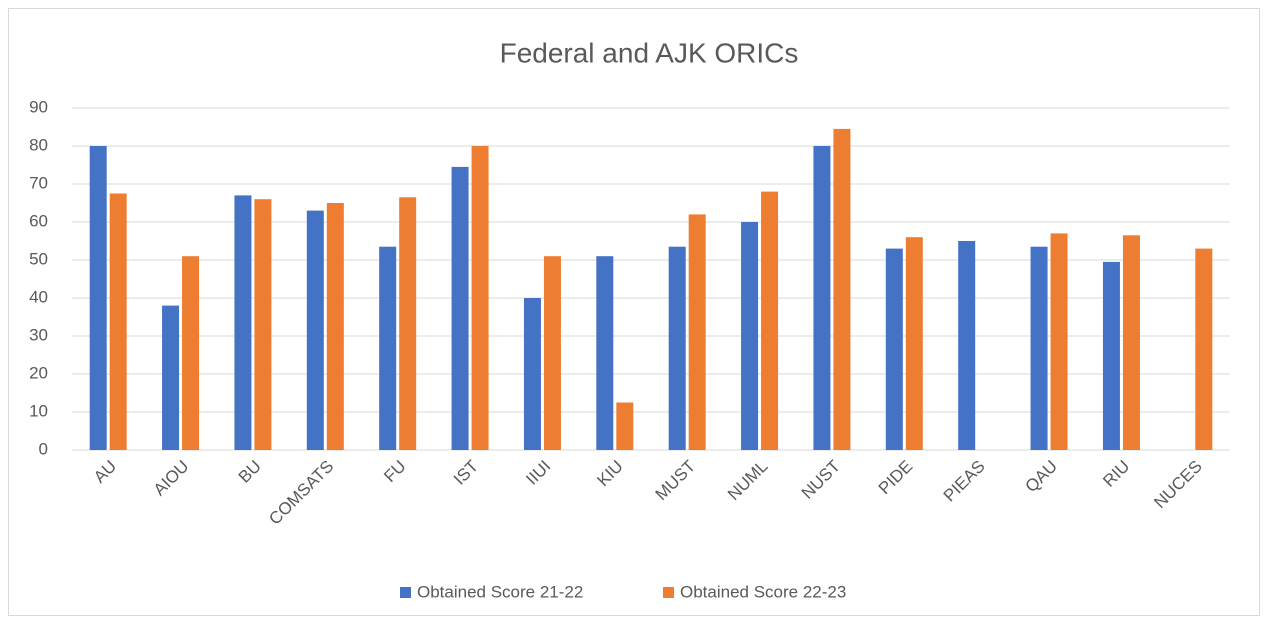  Describe the element at coordinates (43, 448) in the screenshot. I see `y-tick-label: 0` at that location.